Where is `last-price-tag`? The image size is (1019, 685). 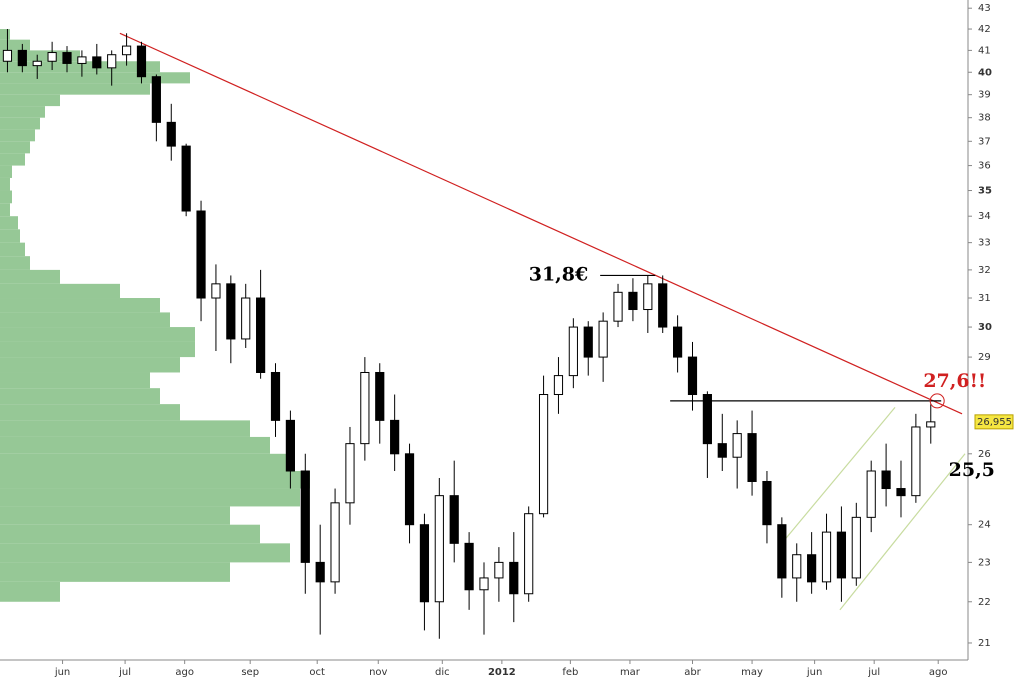
last-price-tag is located at coordinates (994, 422).